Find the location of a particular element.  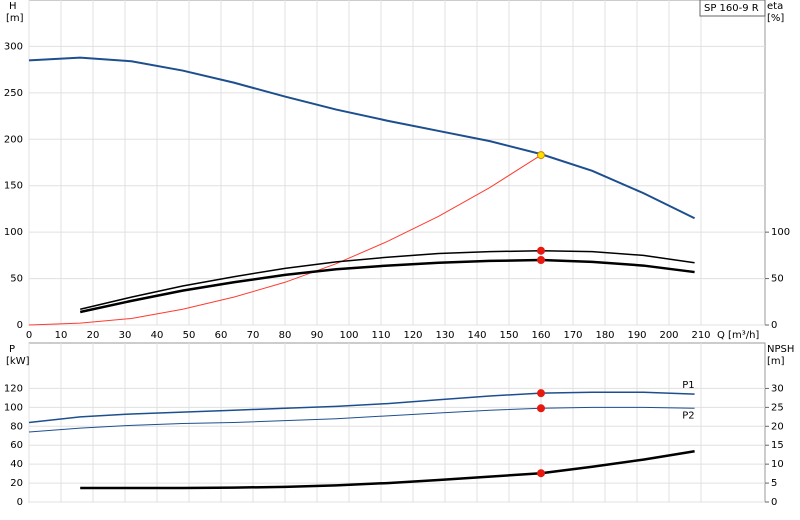

y2-tick-label: 30 is located at coordinates (777, 388).